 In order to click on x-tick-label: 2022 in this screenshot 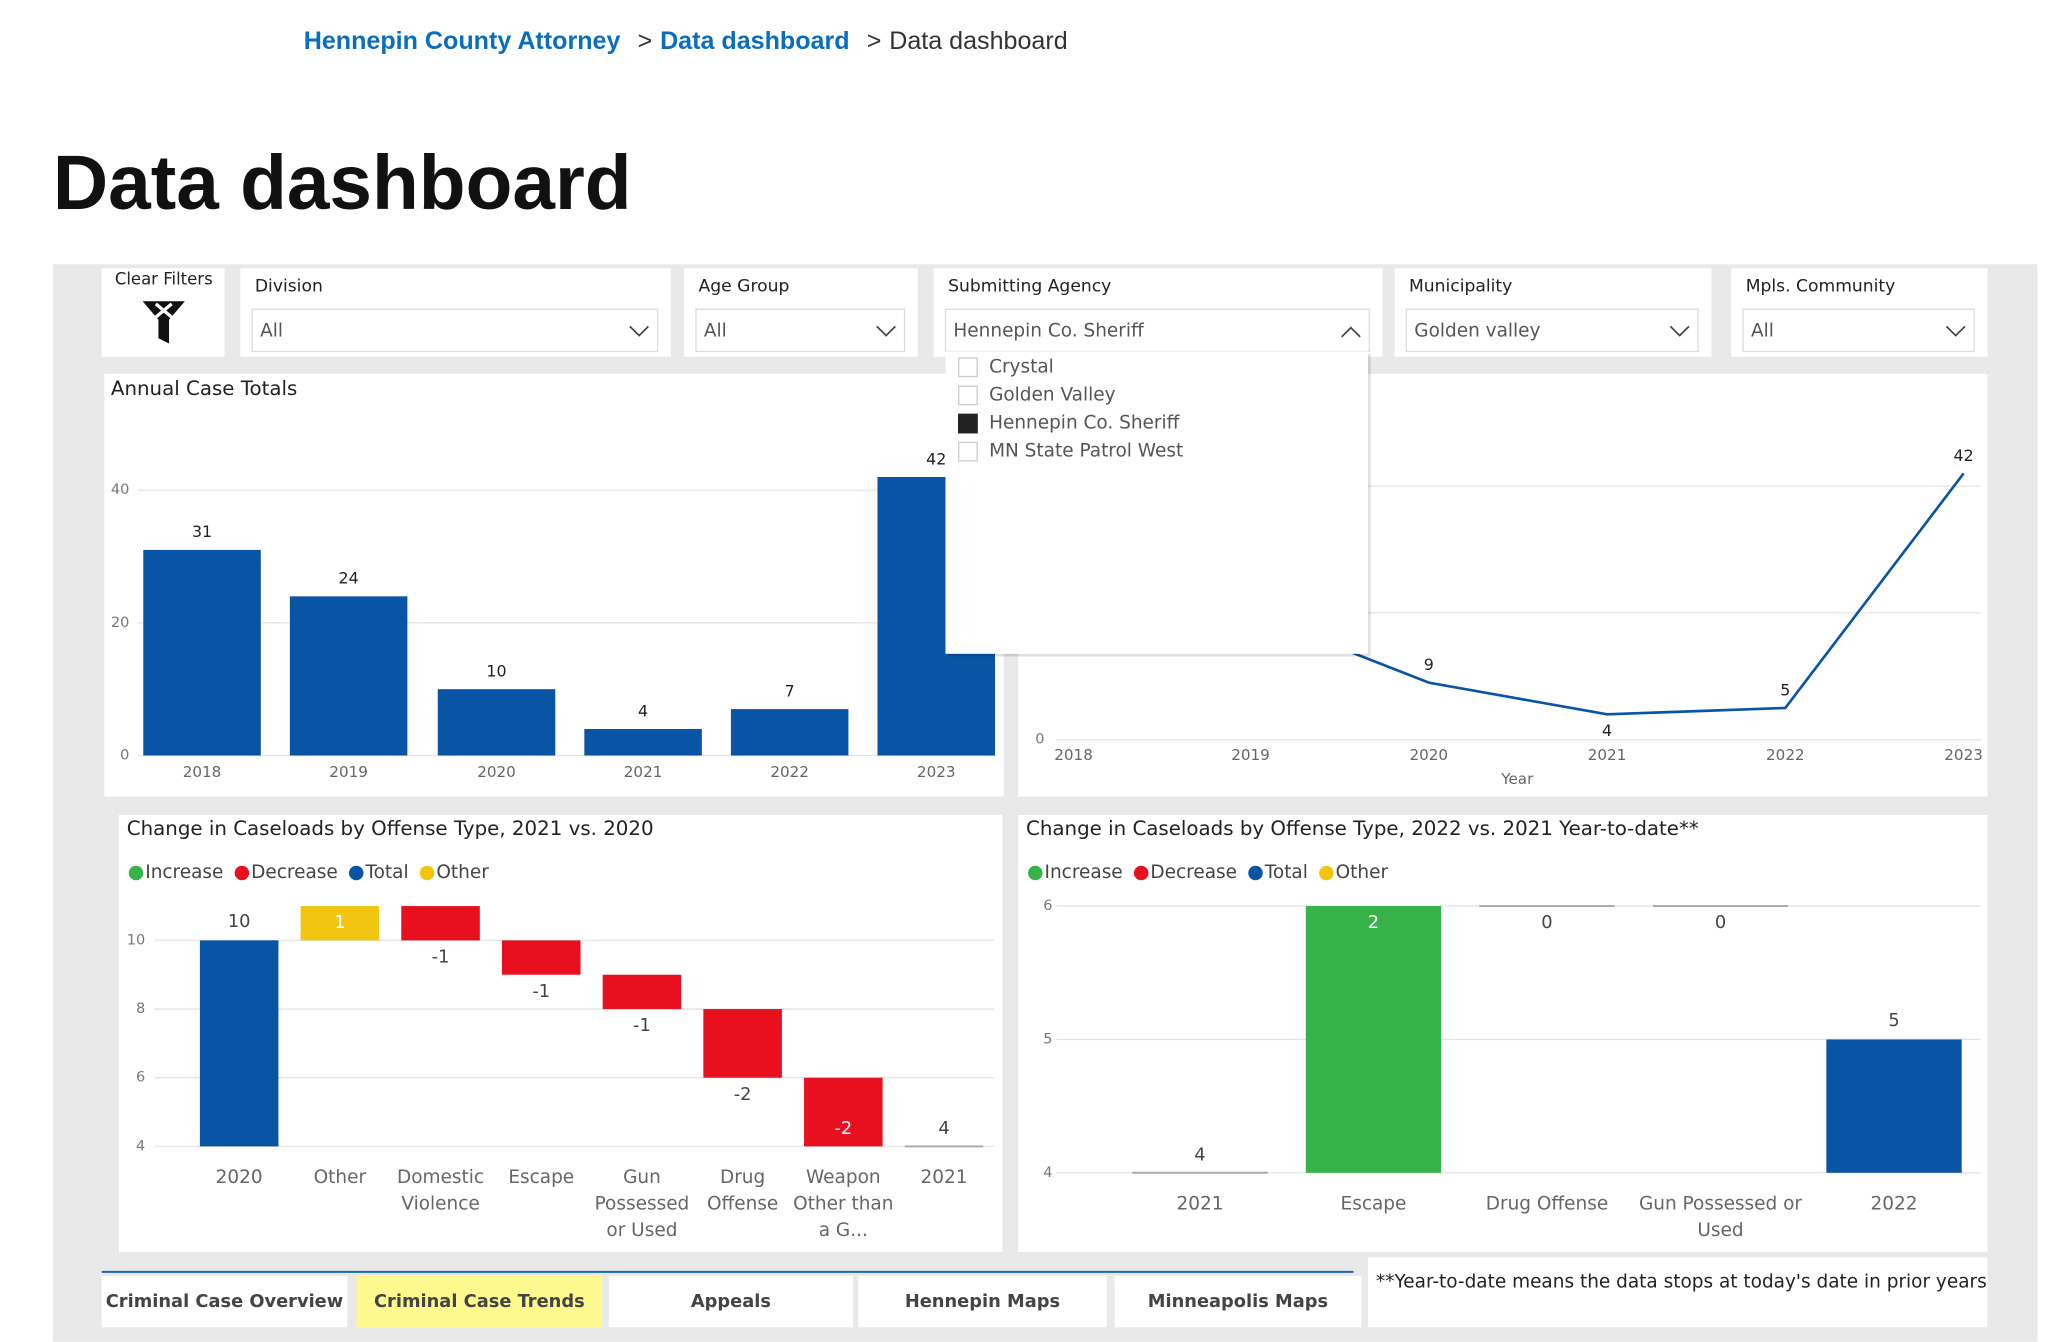, I will do `click(1785, 755)`.